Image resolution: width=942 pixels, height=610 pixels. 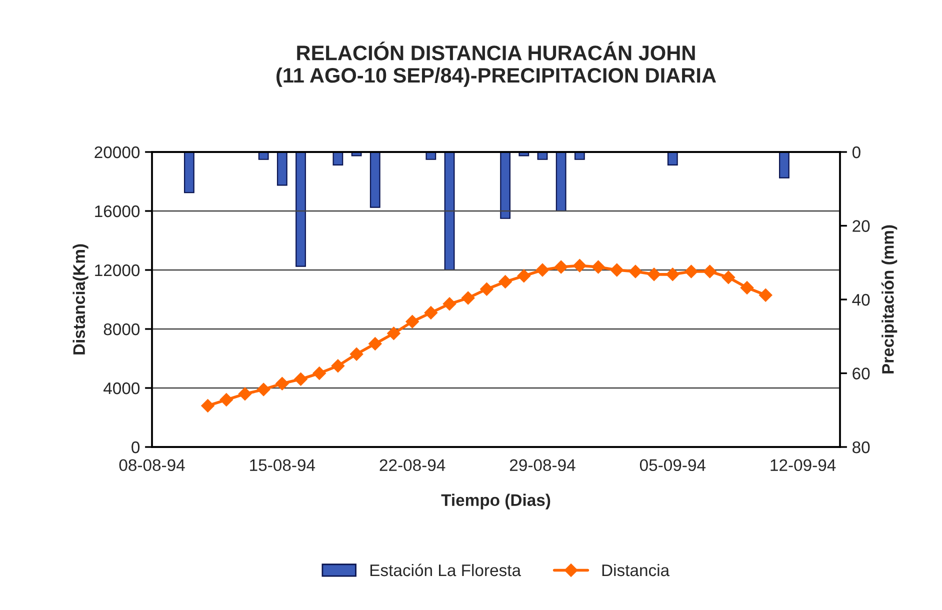 I want to click on y-tick-label: 8000, so click(x=122, y=329).